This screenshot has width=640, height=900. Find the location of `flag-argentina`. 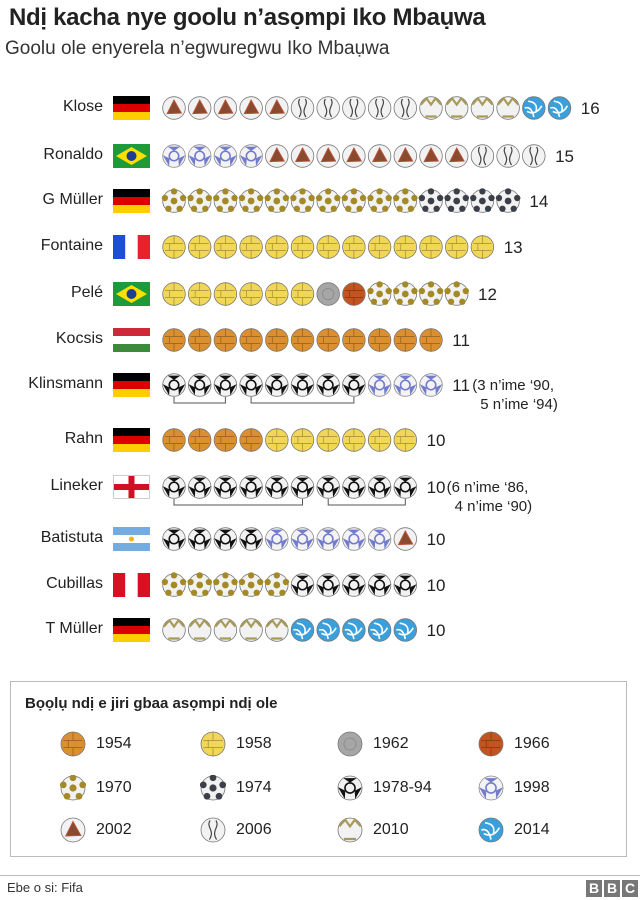

flag-argentina is located at coordinates (131, 539).